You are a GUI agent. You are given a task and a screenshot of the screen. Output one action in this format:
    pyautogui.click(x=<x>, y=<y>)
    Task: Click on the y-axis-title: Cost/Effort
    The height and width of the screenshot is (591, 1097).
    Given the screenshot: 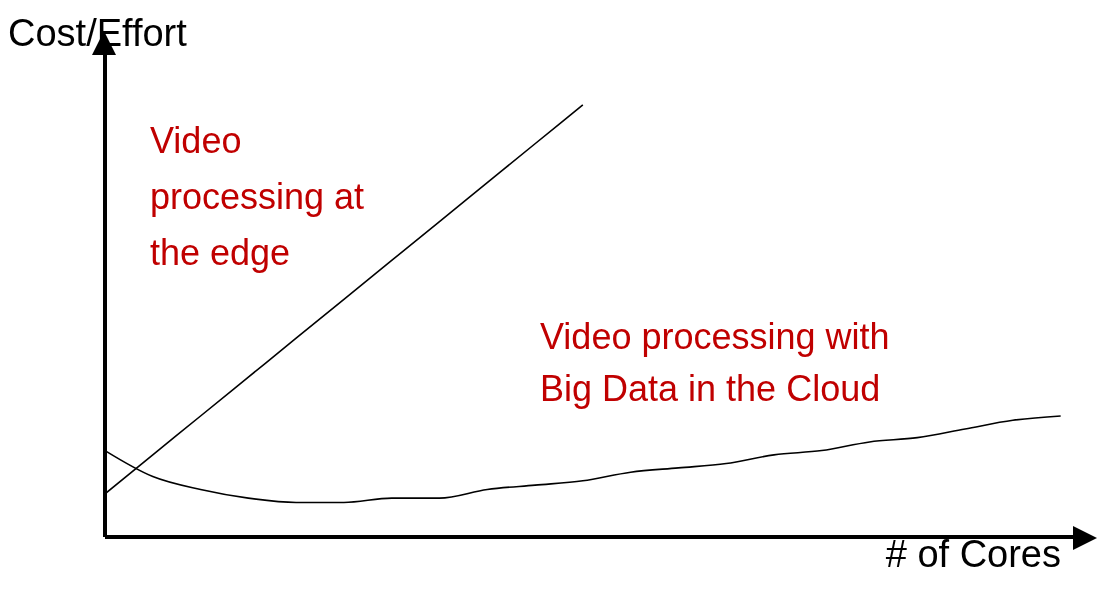 What is the action you would take?
    pyautogui.click(x=97, y=33)
    